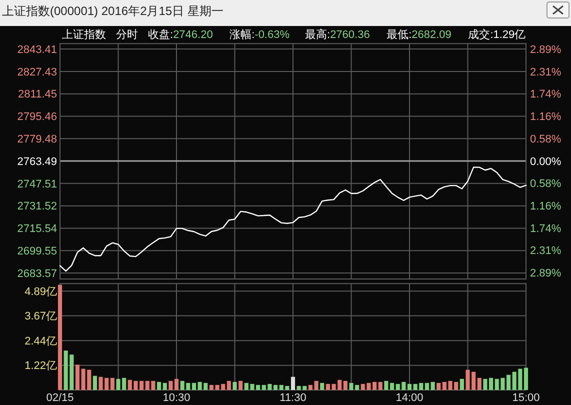  Describe the element at coordinates (293, 398) in the screenshot. I see `x-tick-label: 11:30` at that location.